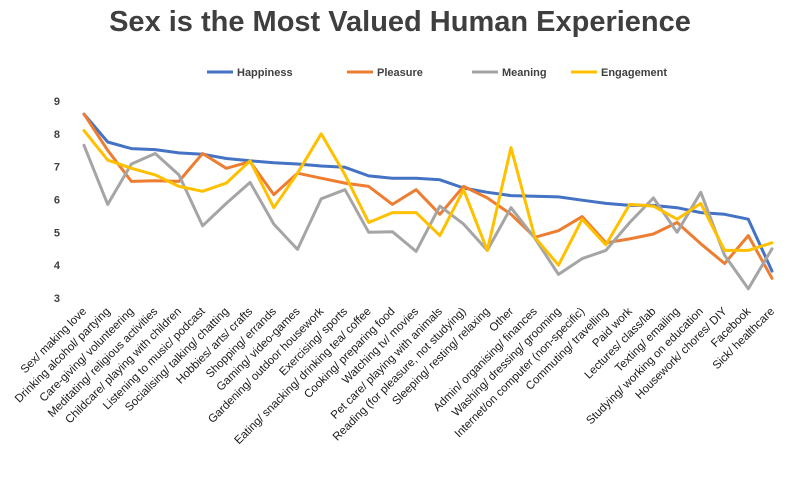 This screenshot has width=800, height=480. Describe the element at coordinates (57, 102) in the screenshot. I see `y-tick-label: 9` at that location.